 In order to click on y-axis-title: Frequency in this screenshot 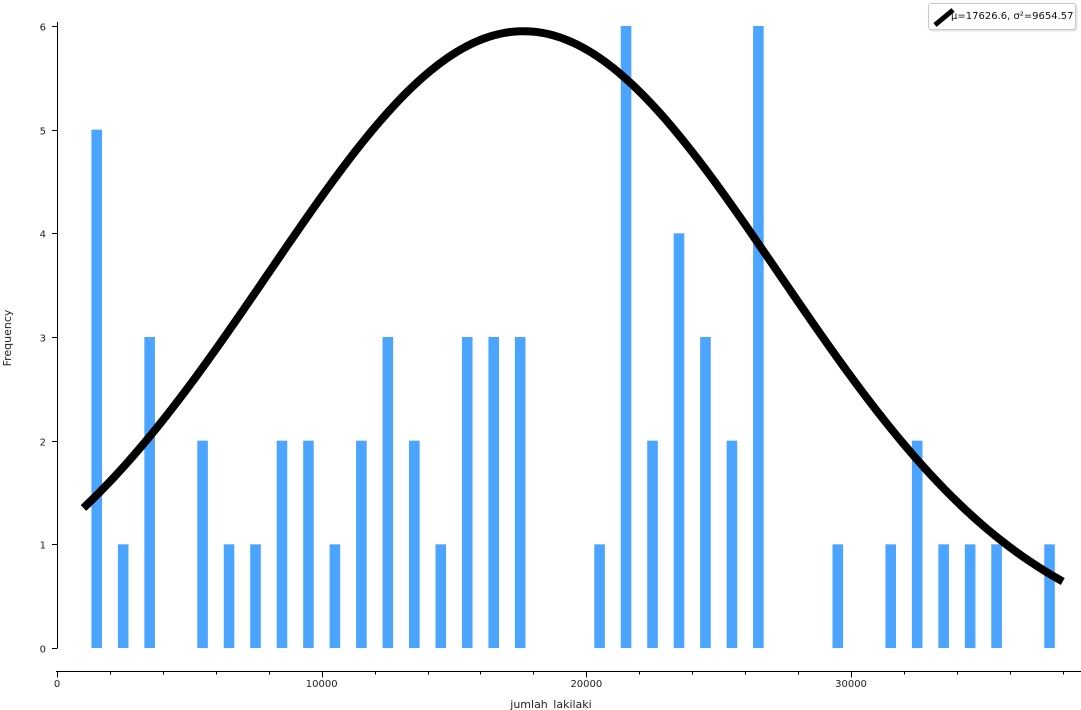, I will do `click(7, 337)`.